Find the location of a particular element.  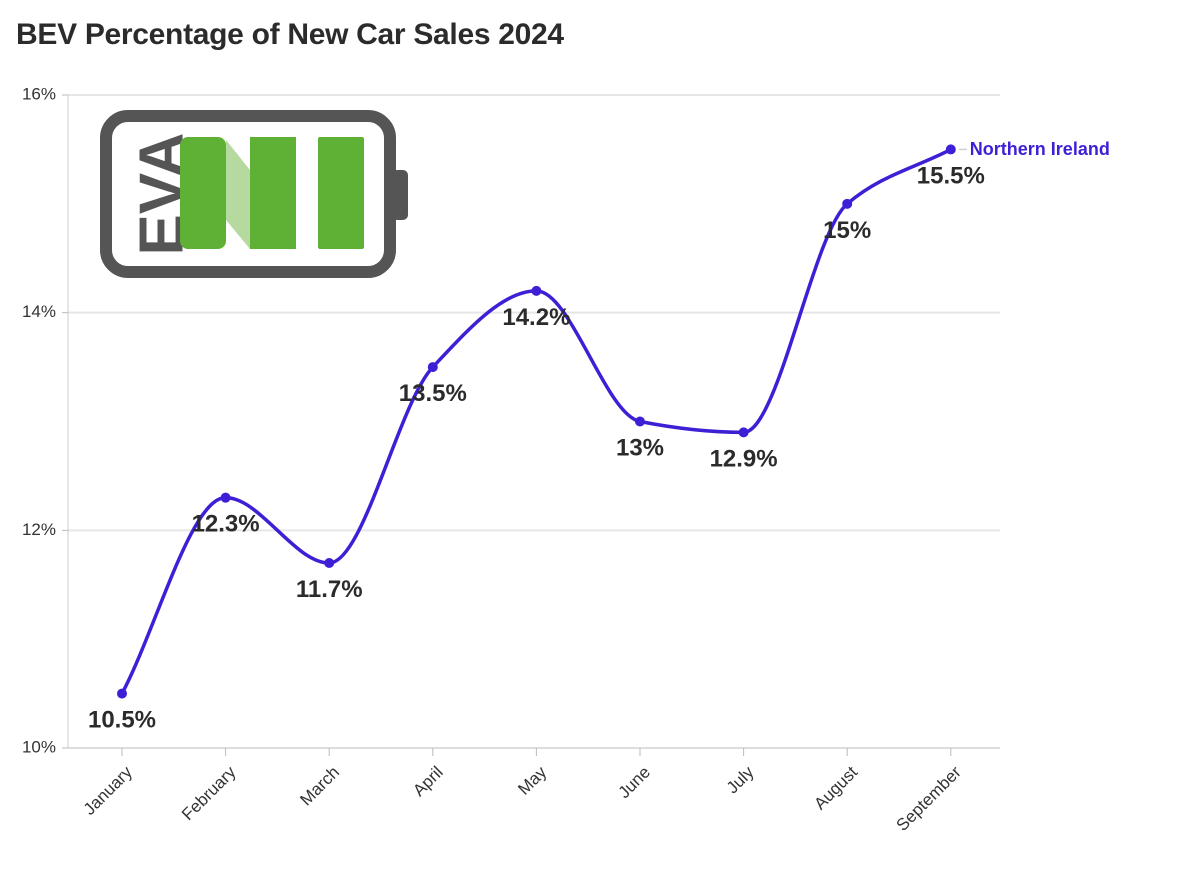

x-tick-label: May is located at coordinates (532, 780).